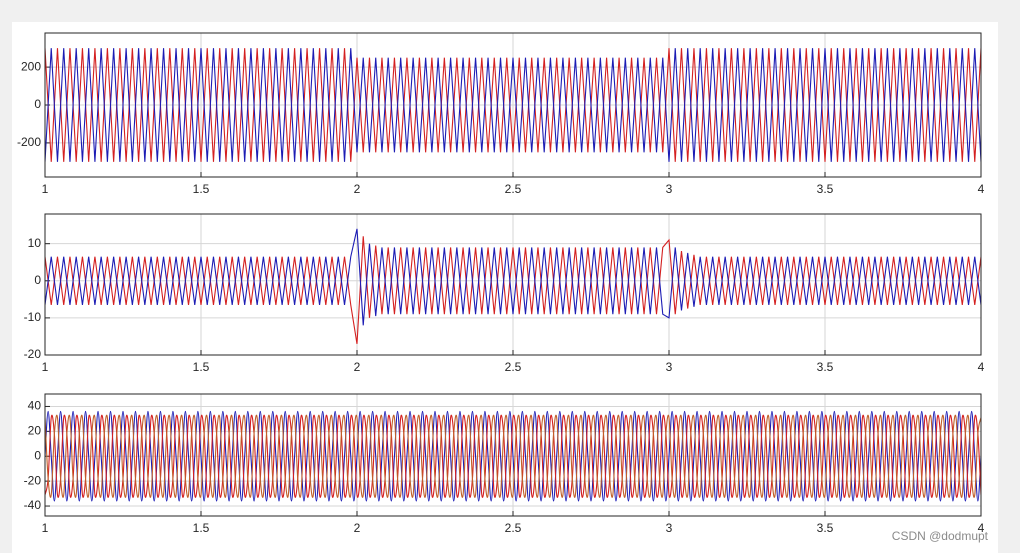 This screenshot has height=553, width=1020. What do you see at coordinates (33, 505) in the screenshot?
I see `y-tick-label: -40` at bounding box center [33, 505].